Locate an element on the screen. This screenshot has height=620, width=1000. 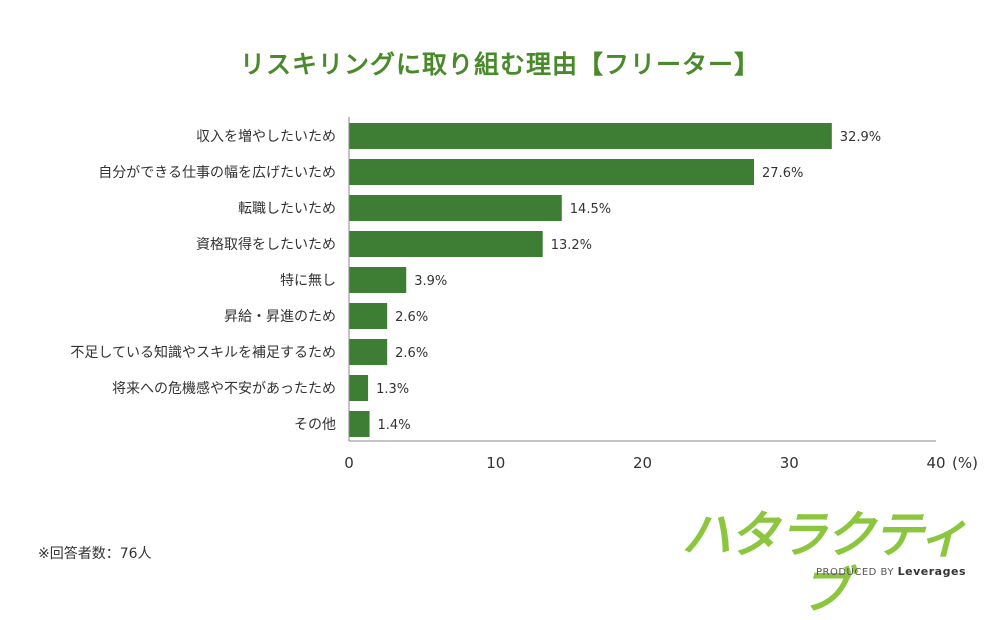
data-label: 1.4% is located at coordinates (394, 425).